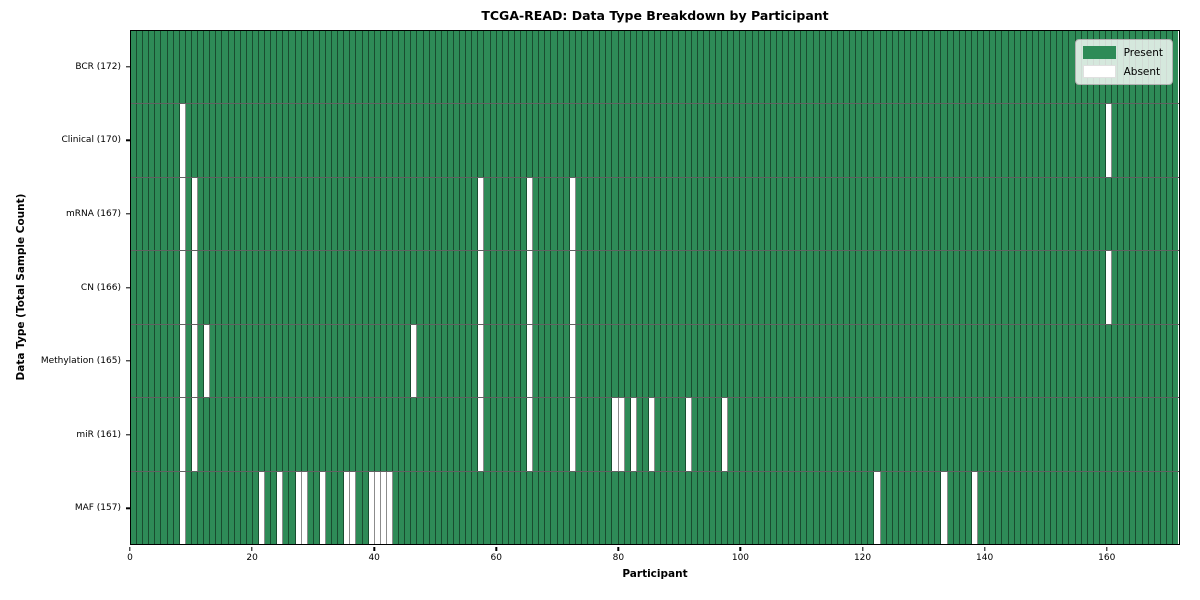 The height and width of the screenshot is (600, 1200). Describe the element at coordinates (618, 558) in the screenshot. I see `x-tick-label-80: 80` at that location.